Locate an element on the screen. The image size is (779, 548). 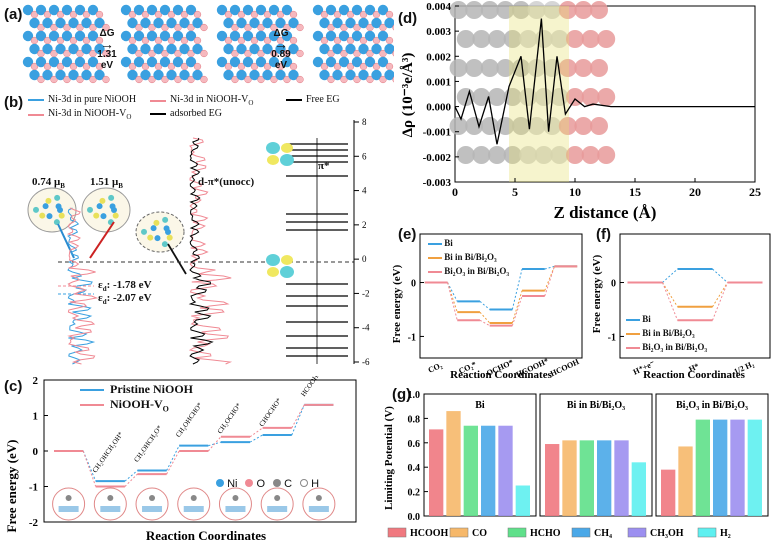
b-tick-label: 4 is located at coordinates (364, 191).